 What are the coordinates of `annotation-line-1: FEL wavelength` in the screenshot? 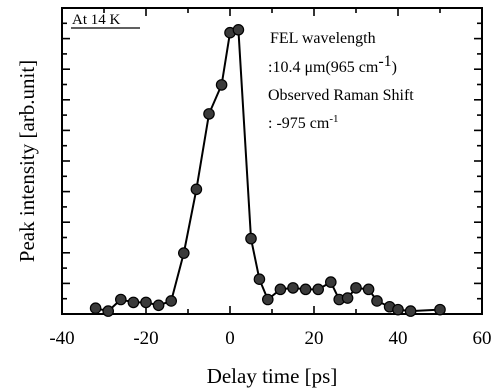 It's located at (323, 38).